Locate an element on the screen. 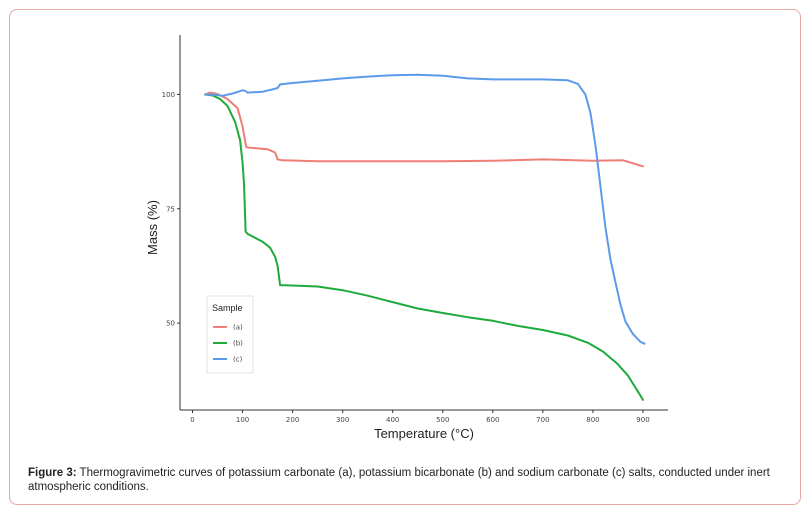  x-axis: 0 100 200 300 400 500 600 700 800 900 is located at coordinates (424, 416).